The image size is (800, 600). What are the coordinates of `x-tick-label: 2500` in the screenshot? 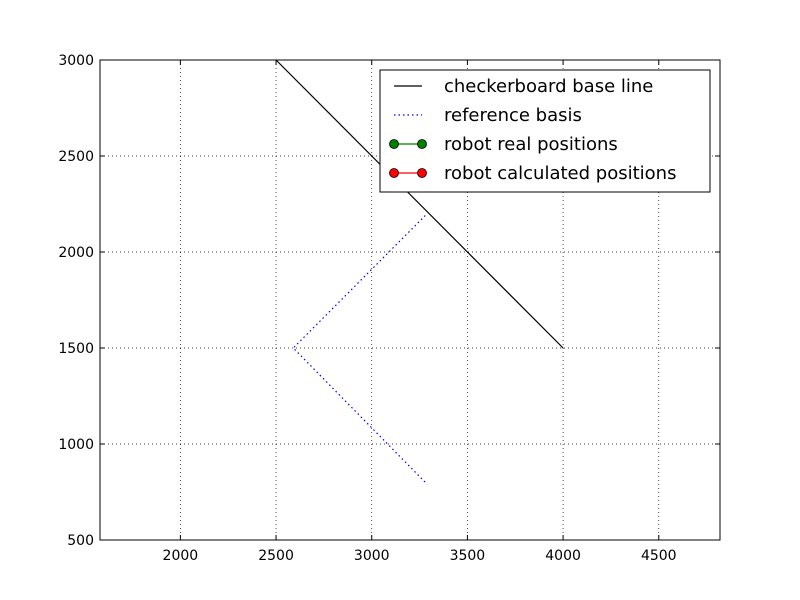 It's located at (276, 556).